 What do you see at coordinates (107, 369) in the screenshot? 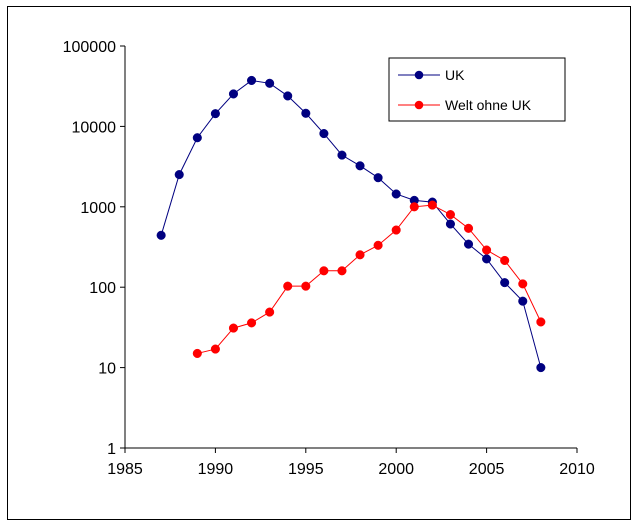
I see `y-tick-label: 10` at bounding box center [107, 369].